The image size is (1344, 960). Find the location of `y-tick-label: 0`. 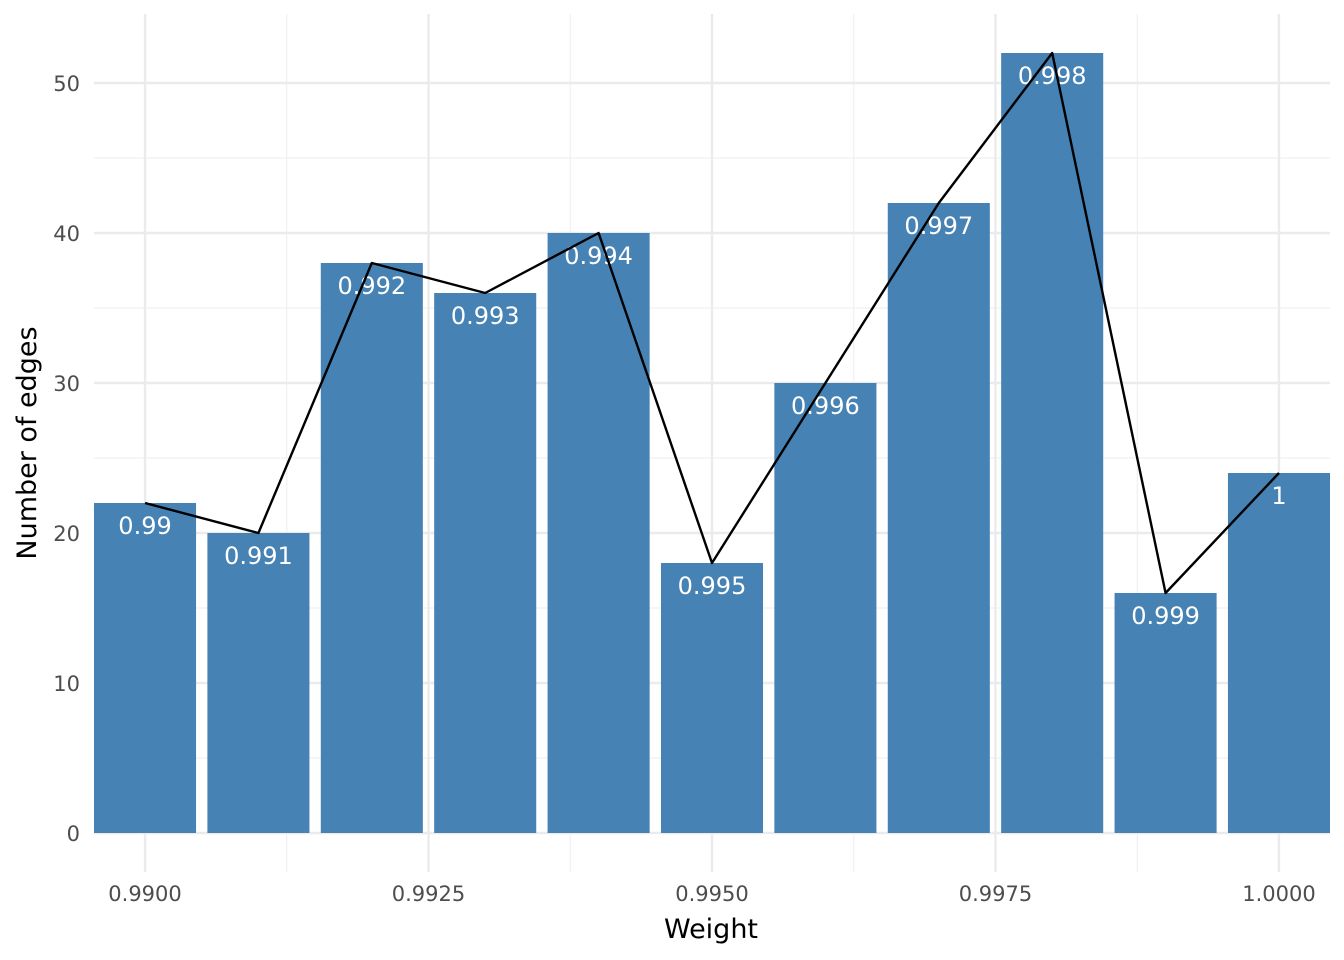

y-tick-label: 0 is located at coordinates (73, 834).